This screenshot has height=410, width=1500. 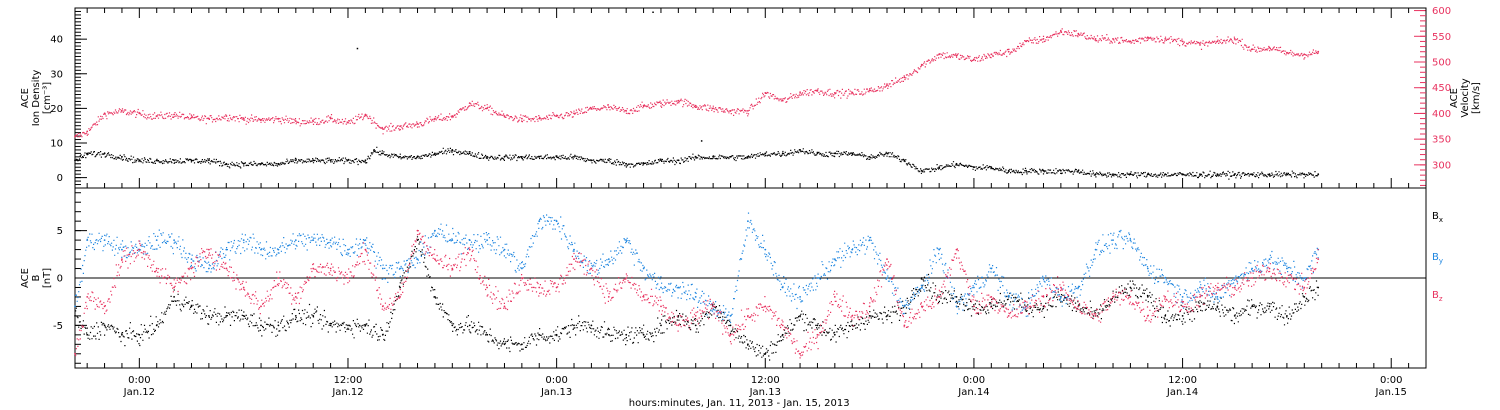 I want to click on b-axis-label: [nT], so click(x=47, y=278).